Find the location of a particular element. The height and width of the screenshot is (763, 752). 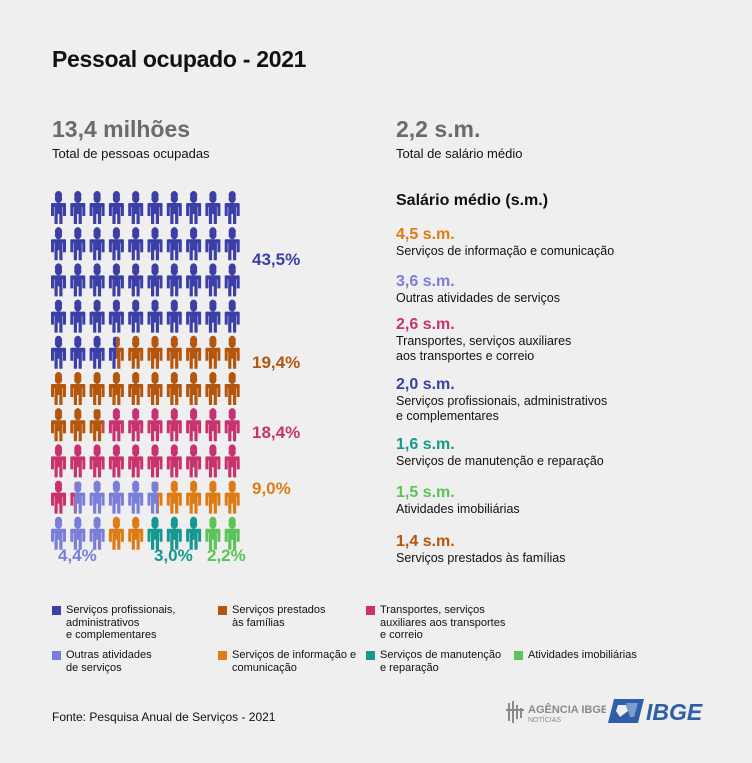

legend-item: Serviços de manutenção e reparação is located at coordinates (446, 669).